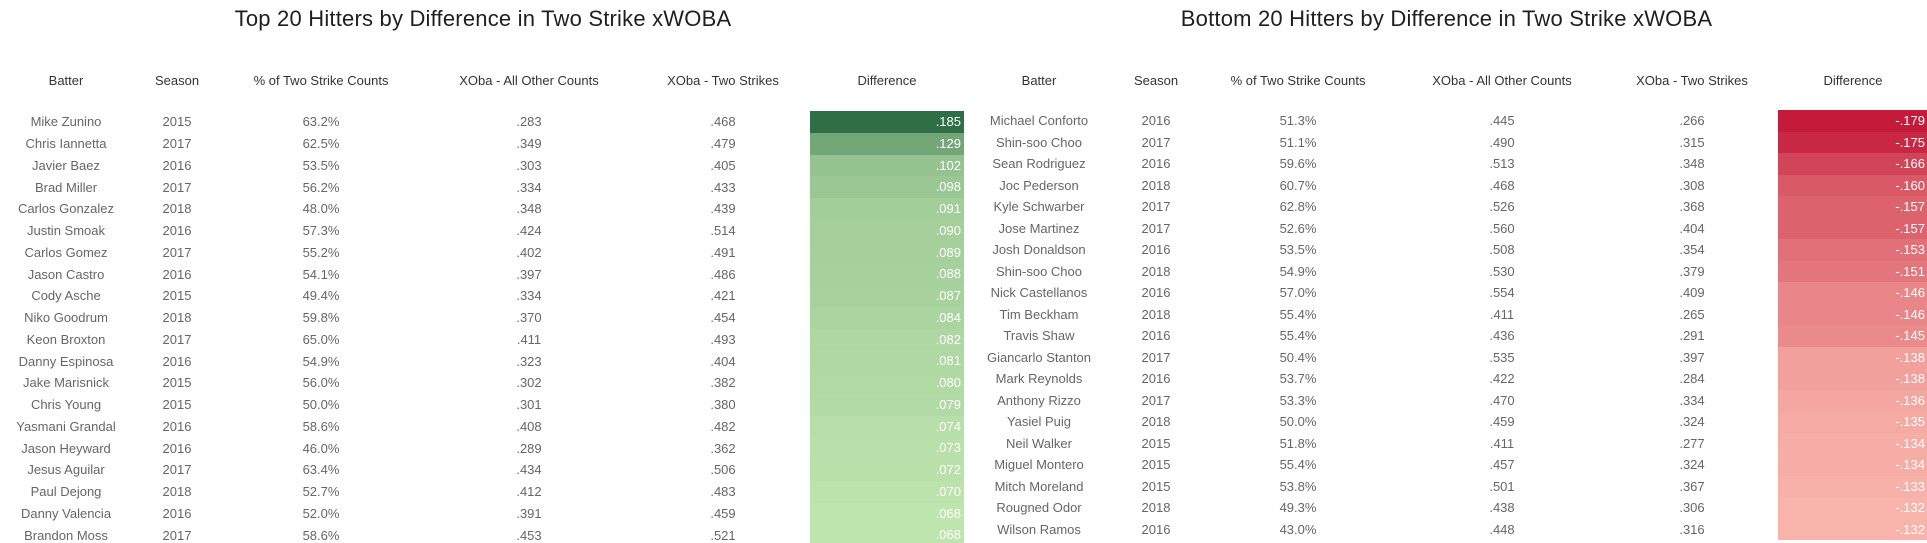 This screenshot has width=1927, height=543. What do you see at coordinates (321, 492) in the screenshot?
I see `cell-pct-two-strike: 52.7%` at bounding box center [321, 492].